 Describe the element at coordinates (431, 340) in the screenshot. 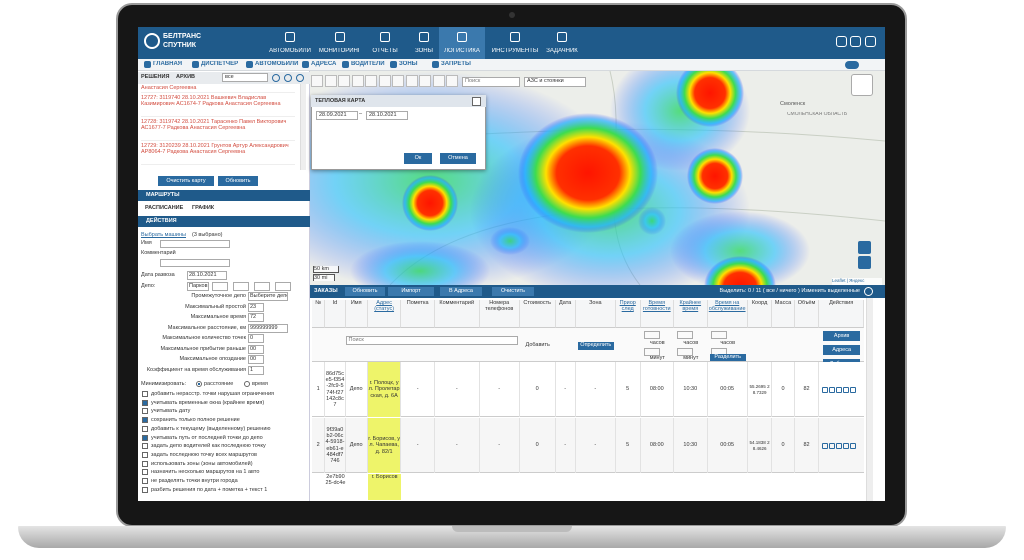

I see `search-input: Поиск` at that location.